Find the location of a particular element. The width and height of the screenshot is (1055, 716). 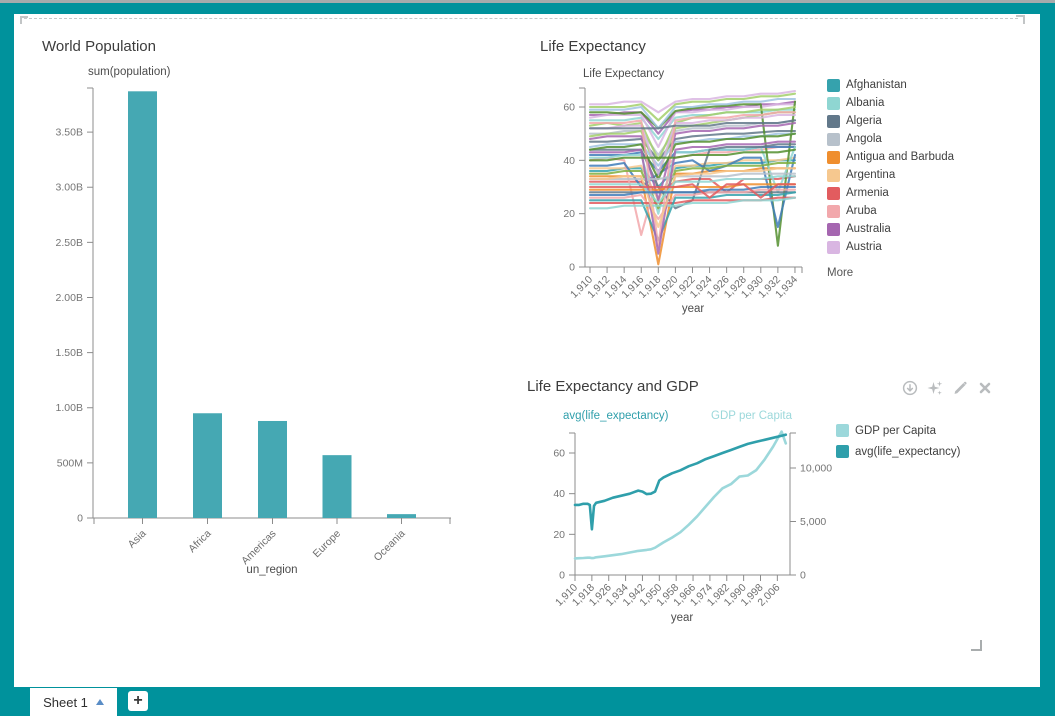

legend-label: avg(life_expectancy) is located at coordinates (908, 451).